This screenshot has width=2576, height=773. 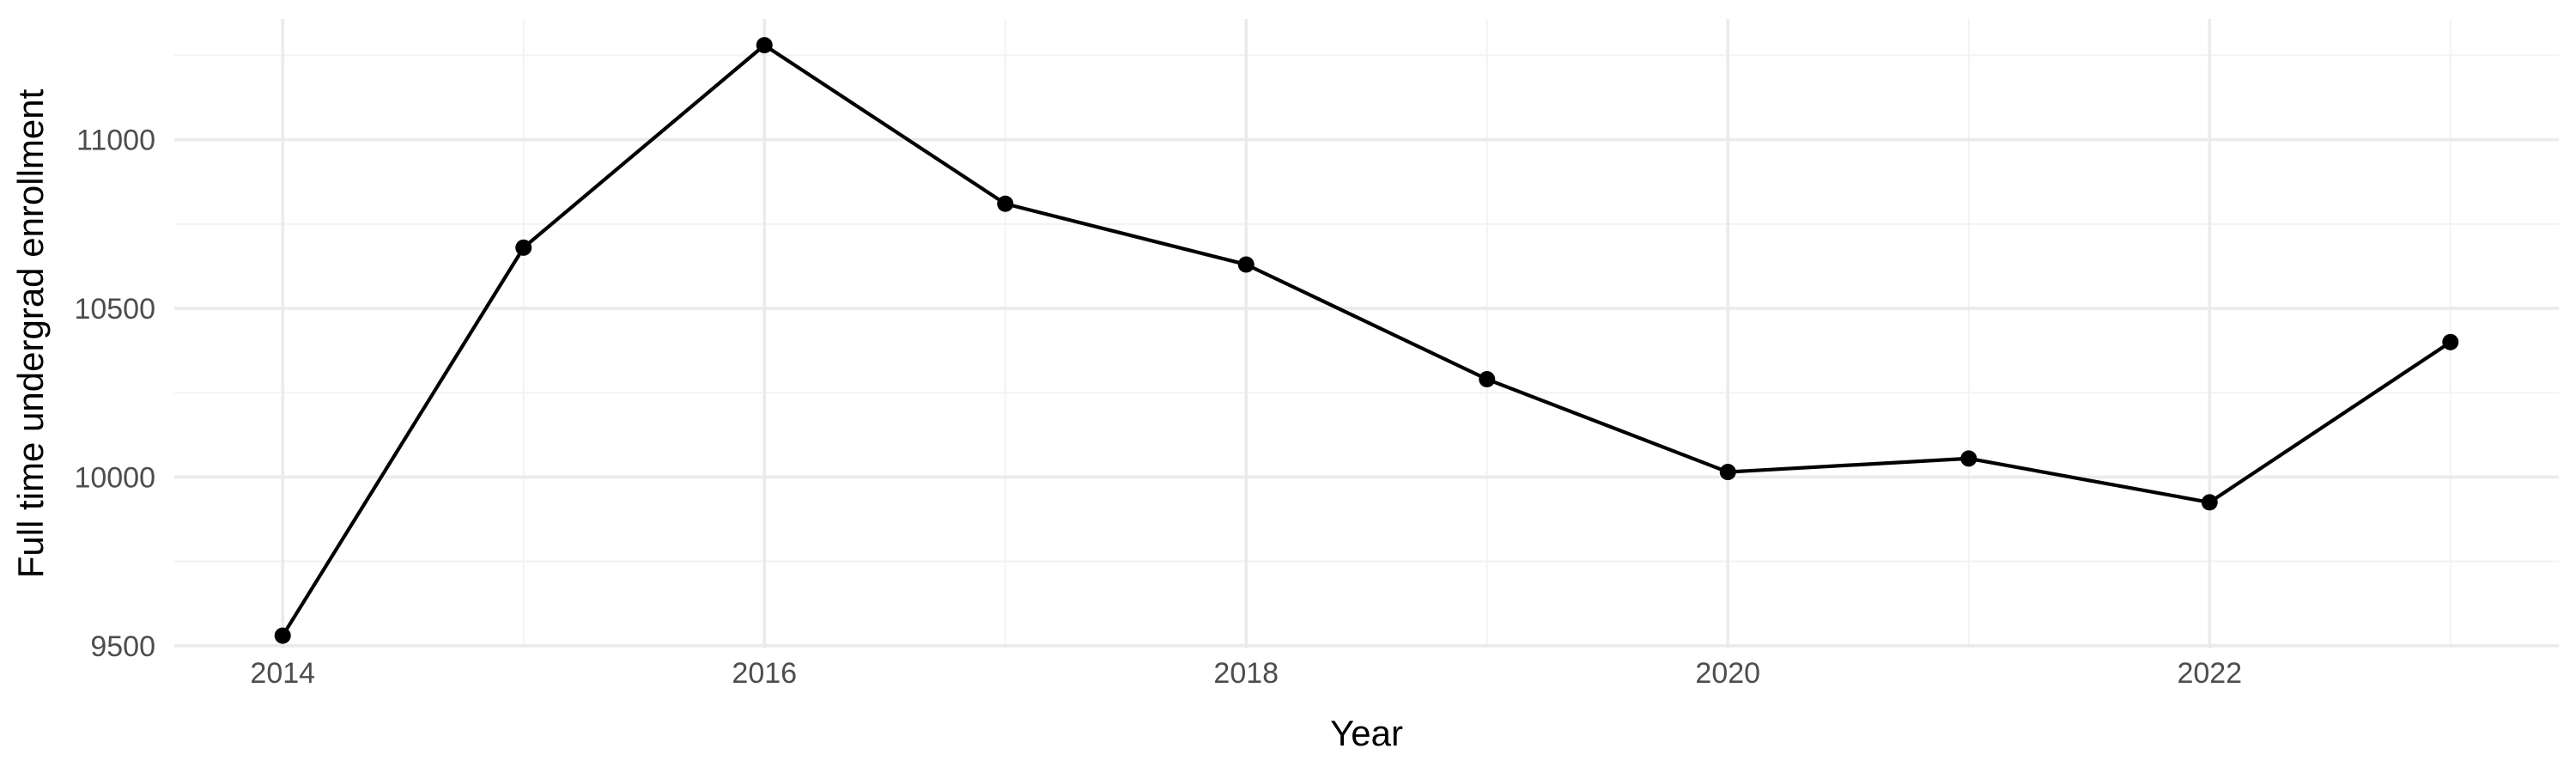 What do you see at coordinates (114, 309) in the screenshot?
I see `y-tick-label: 10500` at bounding box center [114, 309].